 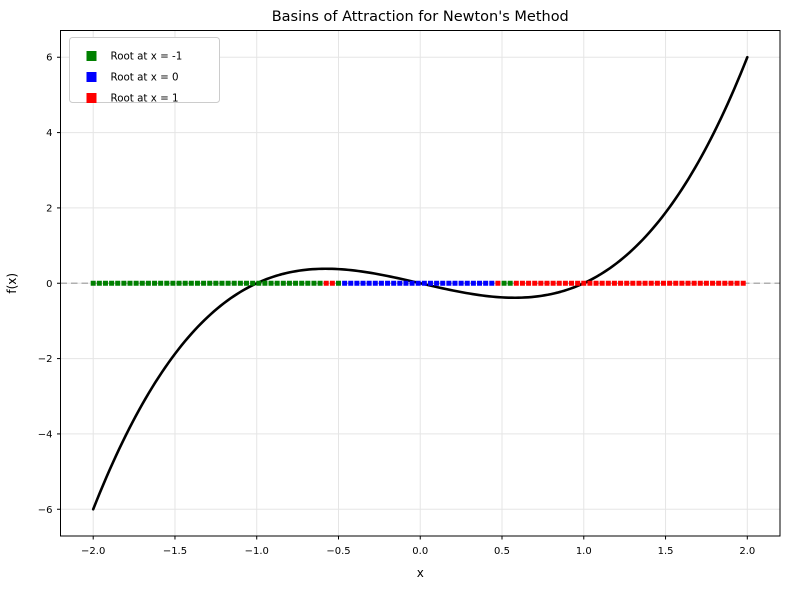 I want to click on legend-box, so click(x=144, y=70).